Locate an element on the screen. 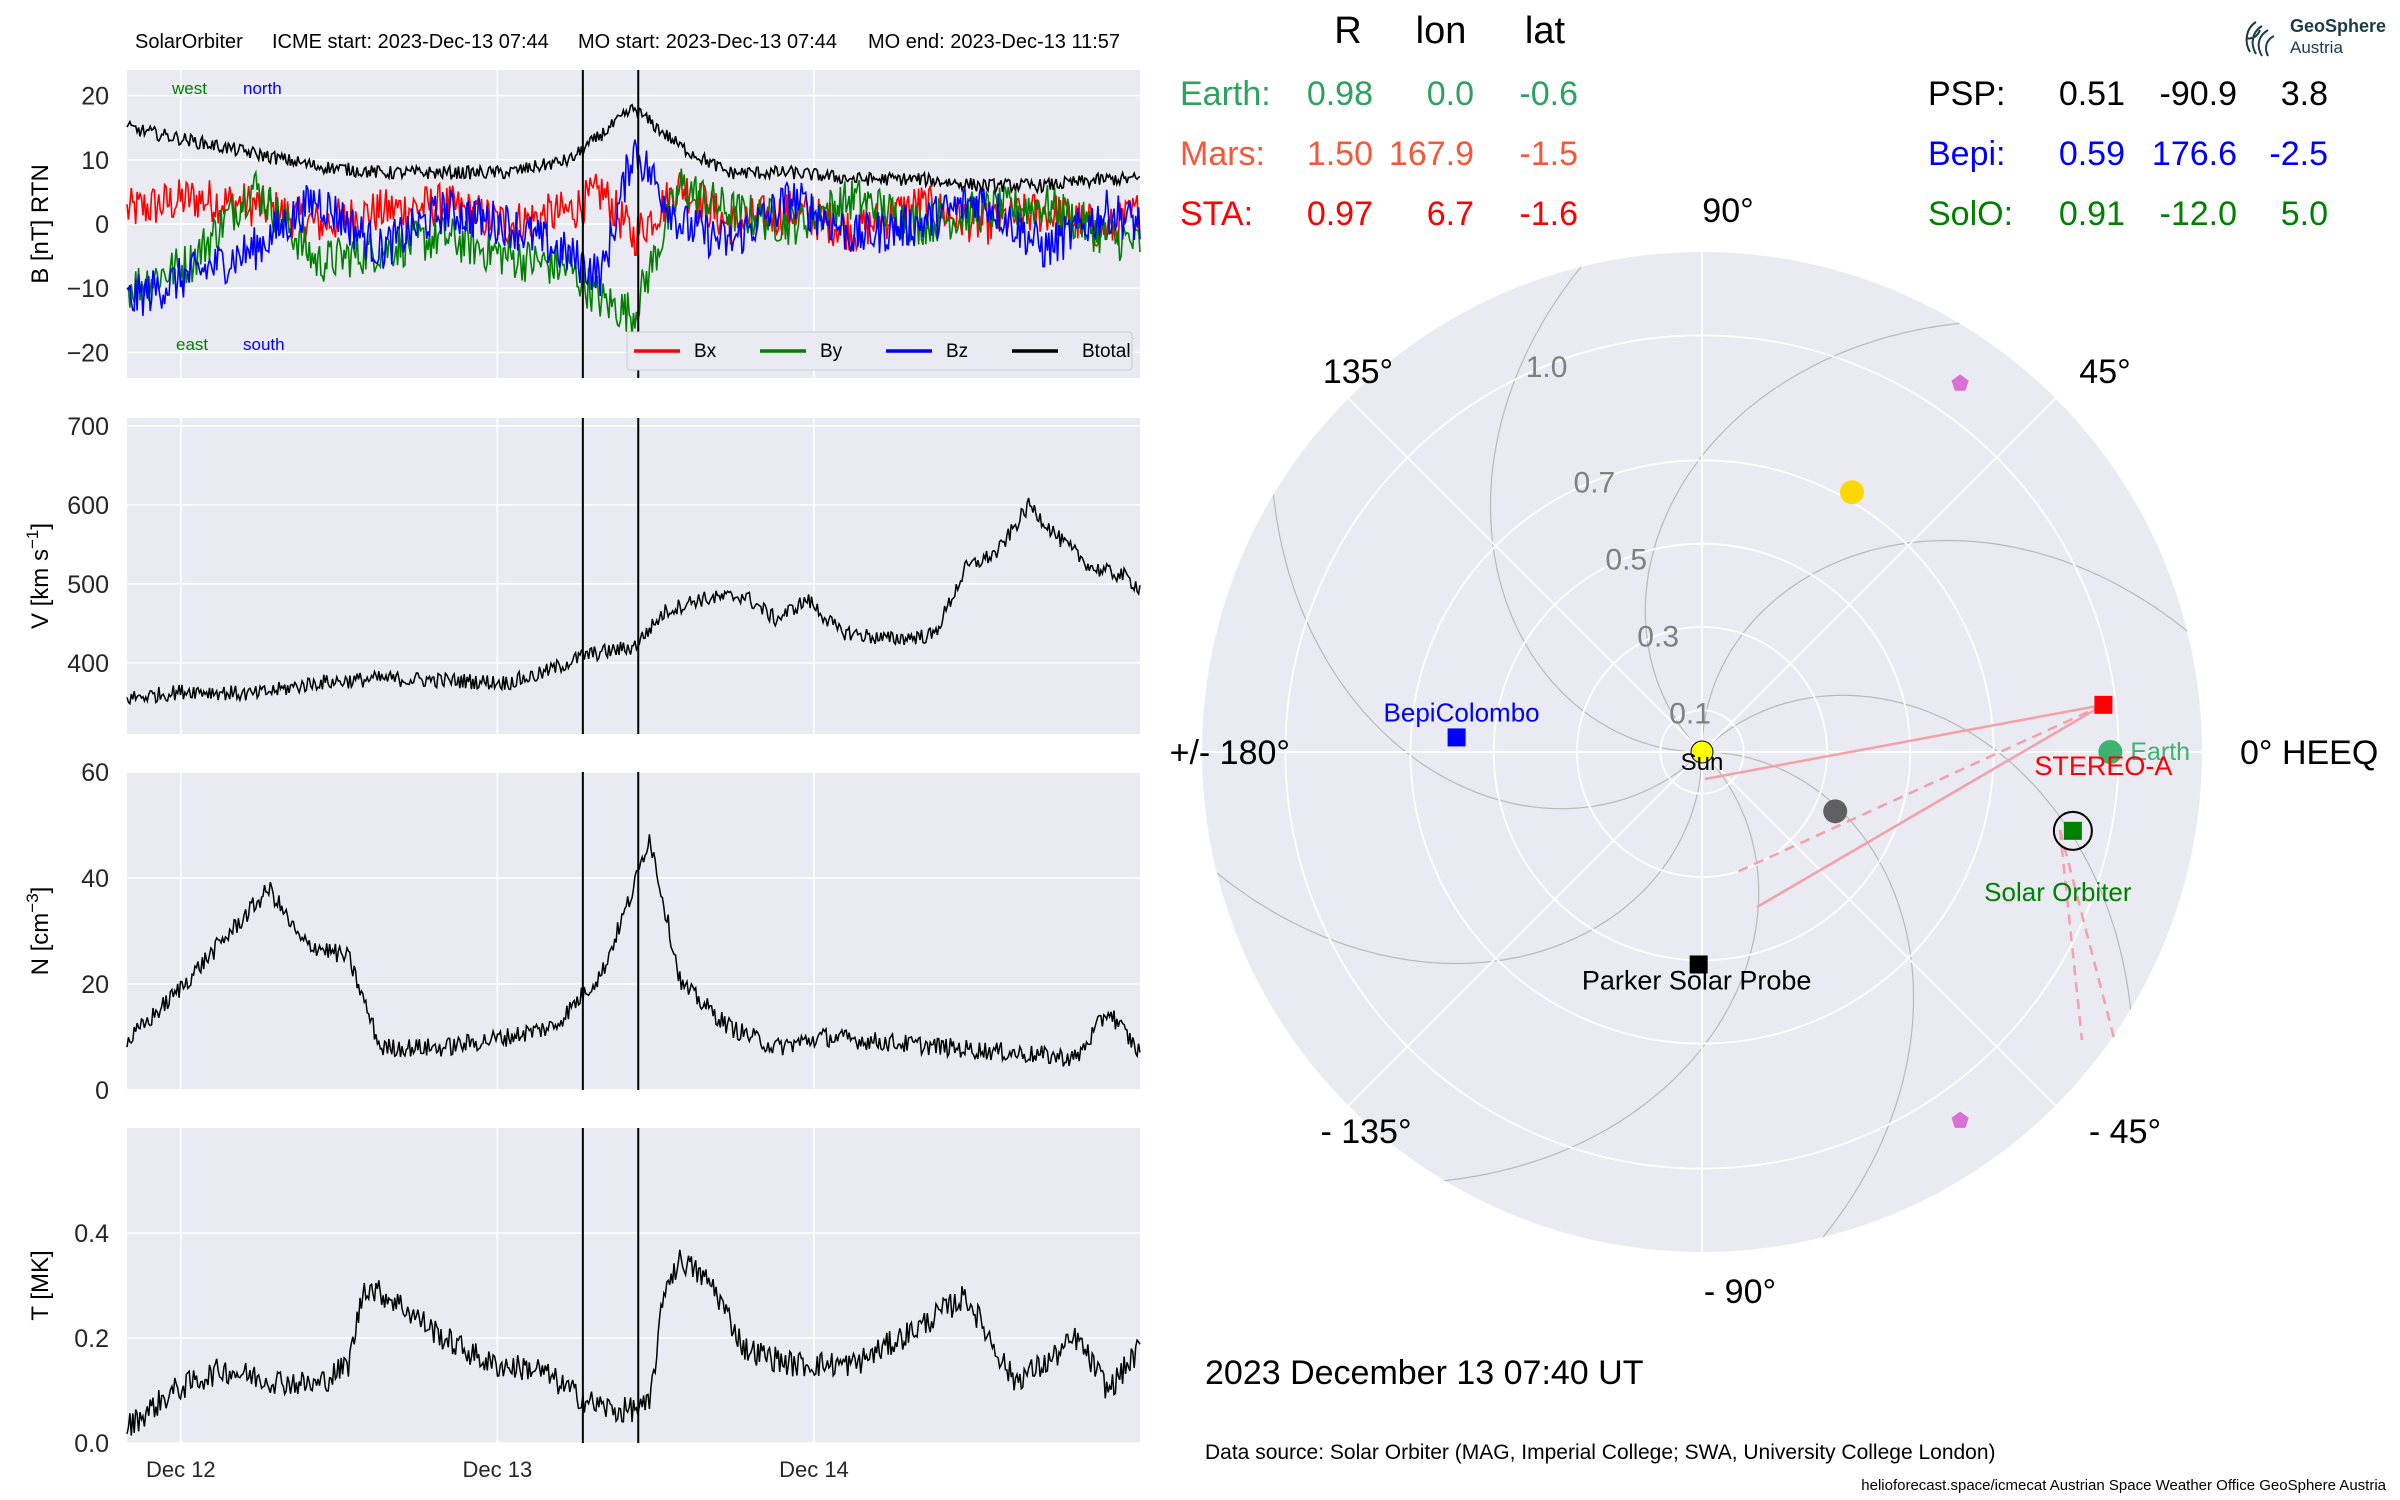 The width and height of the screenshot is (2400, 1500). series-line-p3 is located at coordinates (633, 950).